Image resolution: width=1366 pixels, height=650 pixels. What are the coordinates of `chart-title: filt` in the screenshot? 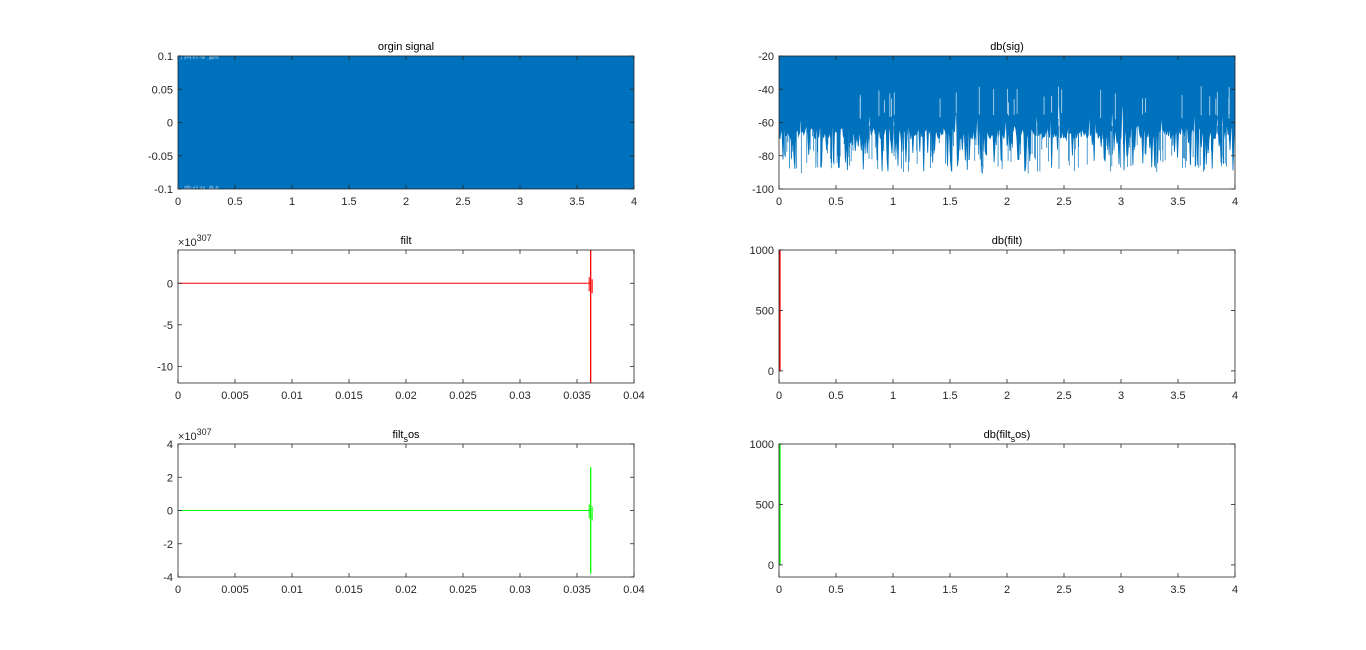 It's located at (406, 241).